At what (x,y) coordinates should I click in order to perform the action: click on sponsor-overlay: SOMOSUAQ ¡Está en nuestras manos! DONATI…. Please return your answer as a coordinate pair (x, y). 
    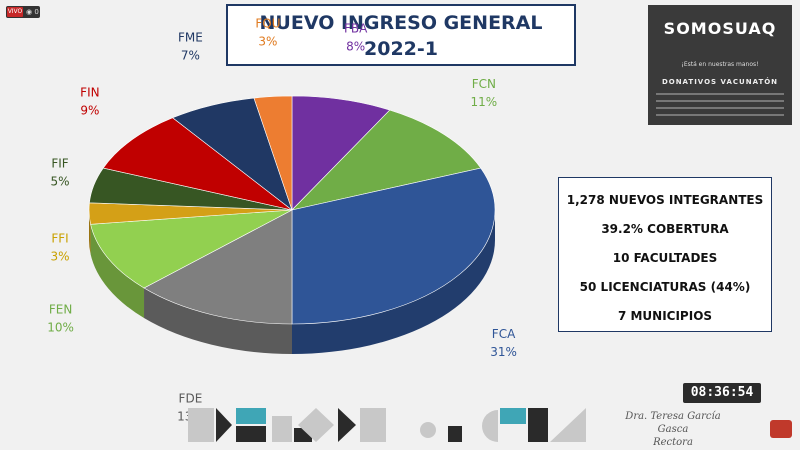
    Looking at the image, I should click on (720, 65).